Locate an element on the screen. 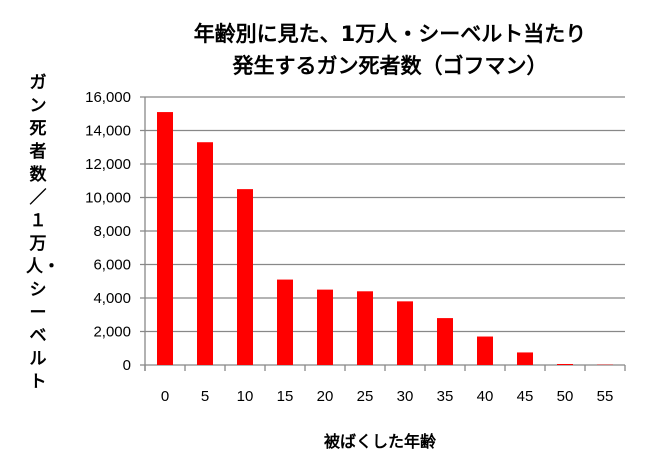 Image resolution: width=650 pixels, height=469 pixels. y-tick-label: 2,000 is located at coordinates (112, 332).